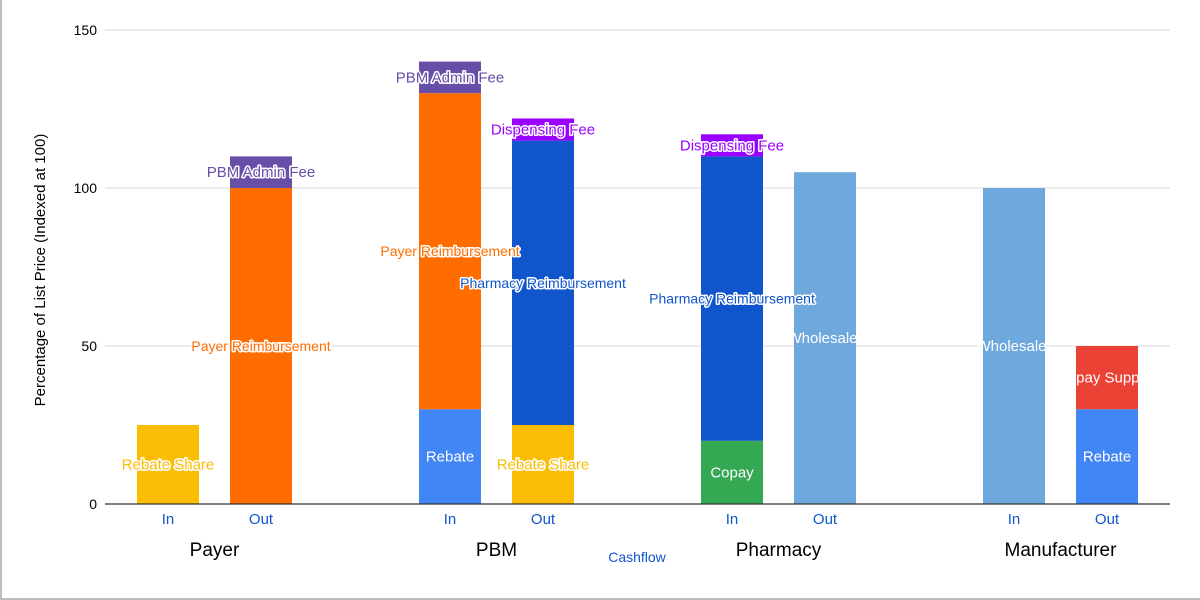 The height and width of the screenshot is (600, 1200). What do you see at coordinates (89, 346) in the screenshot?
I see `y-tick-label: 50` at bounding box center [89, 346].